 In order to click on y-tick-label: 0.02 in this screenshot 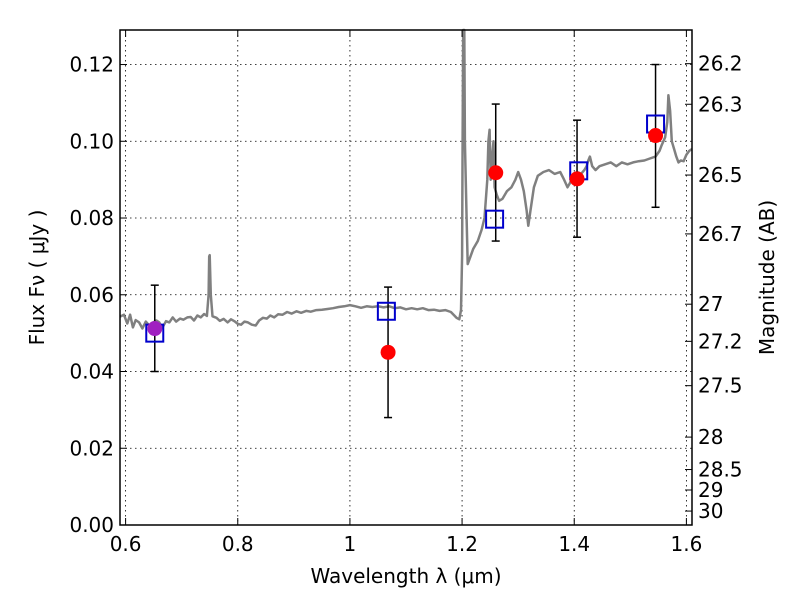, I will do `click(91, 448)`.